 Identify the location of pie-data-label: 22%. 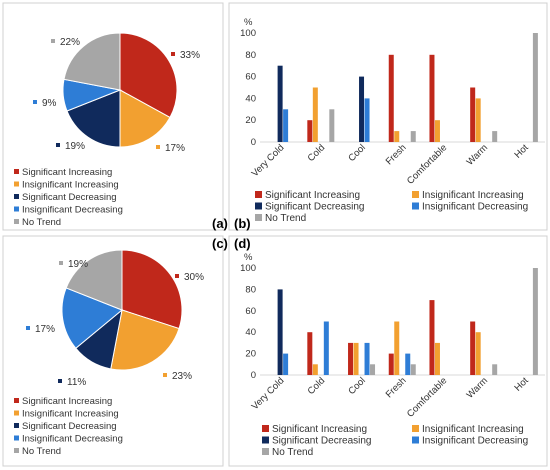
(70, 42).